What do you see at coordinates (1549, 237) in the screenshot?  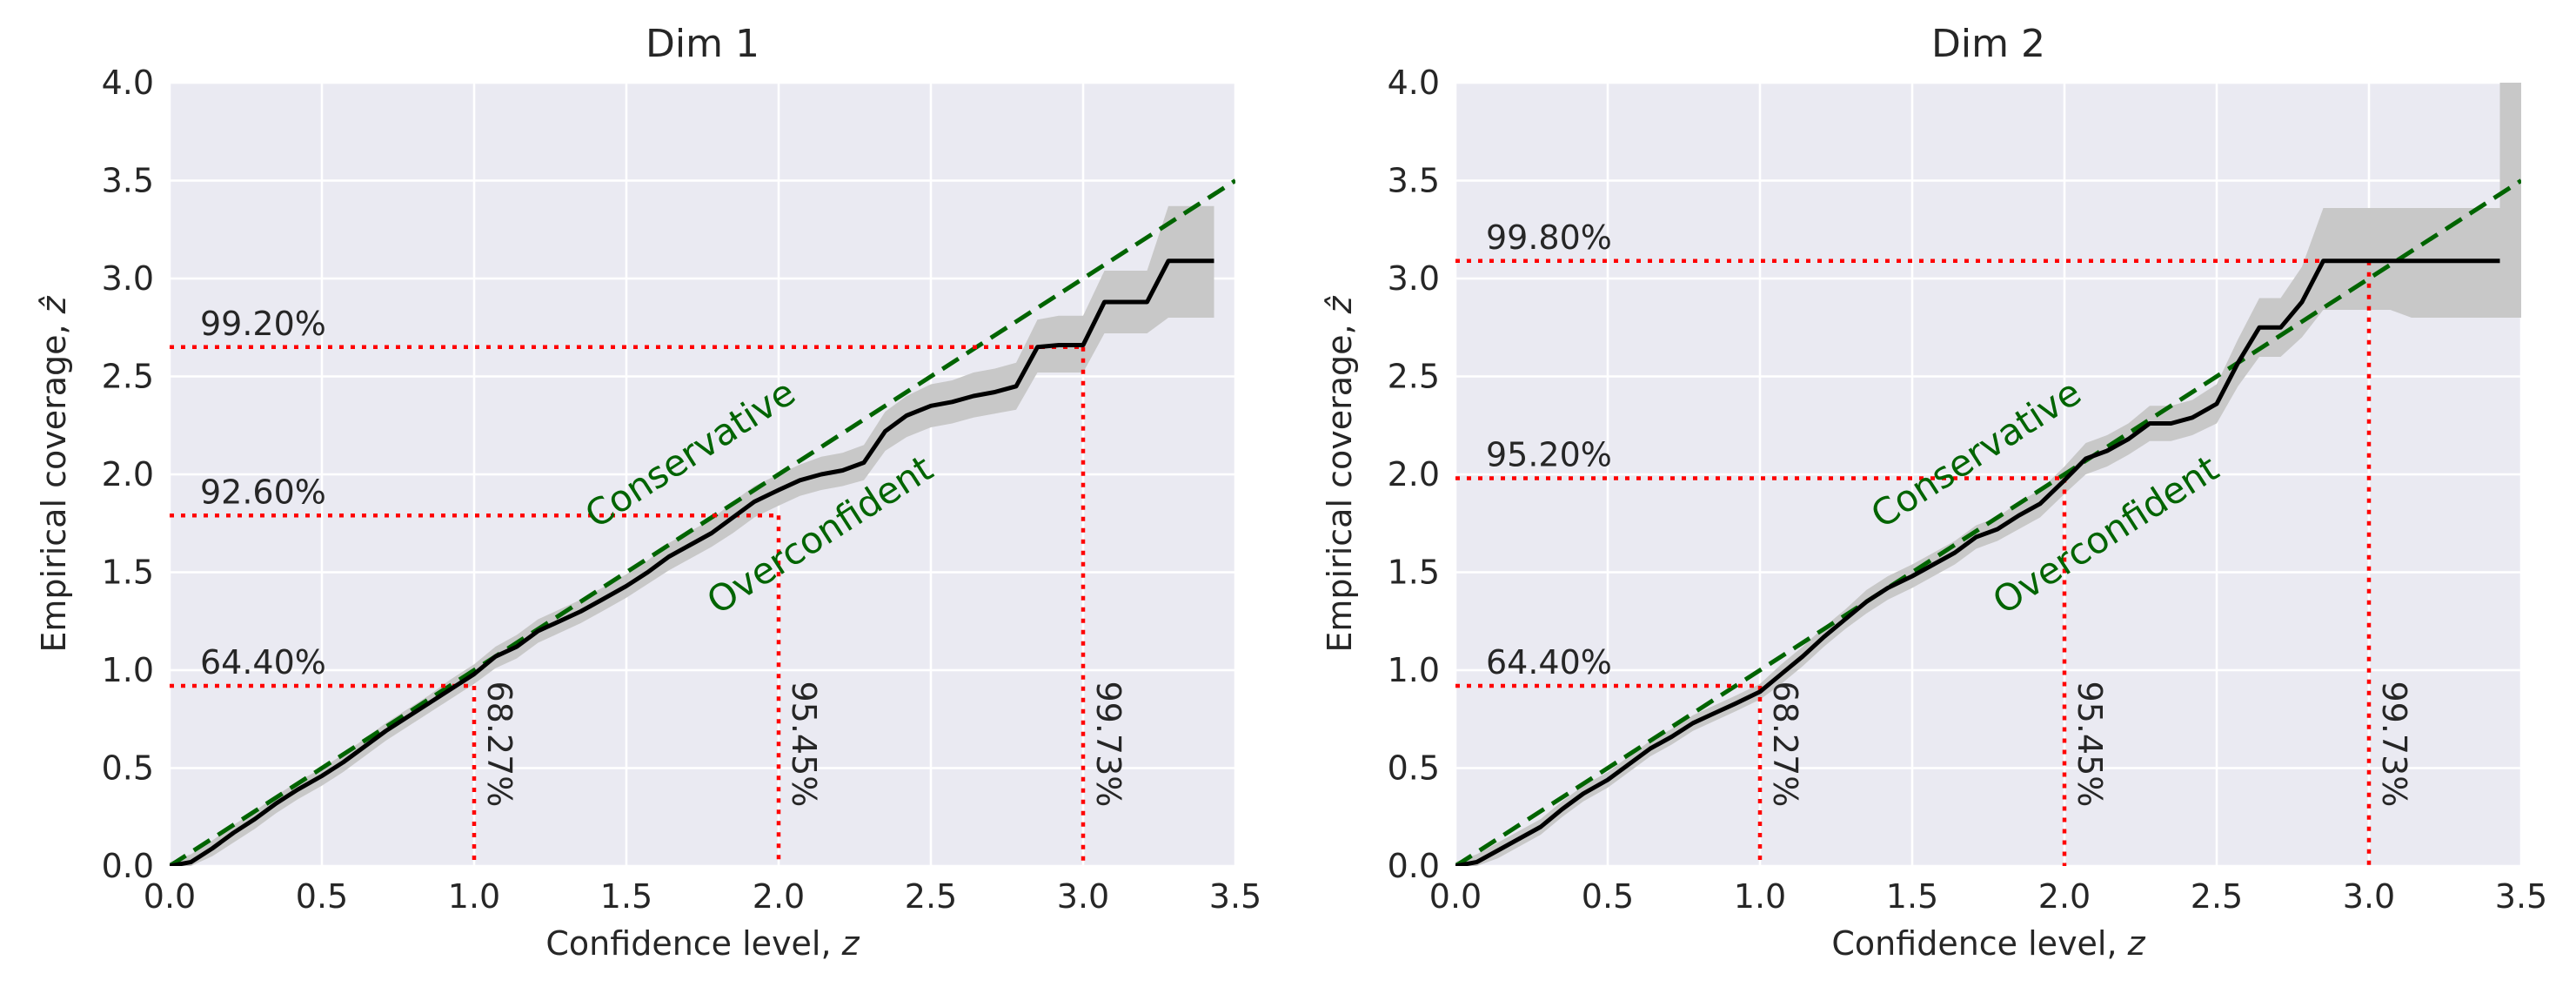 I see `marker-label-h: 99.80%` at bounding box center [1549, 237].